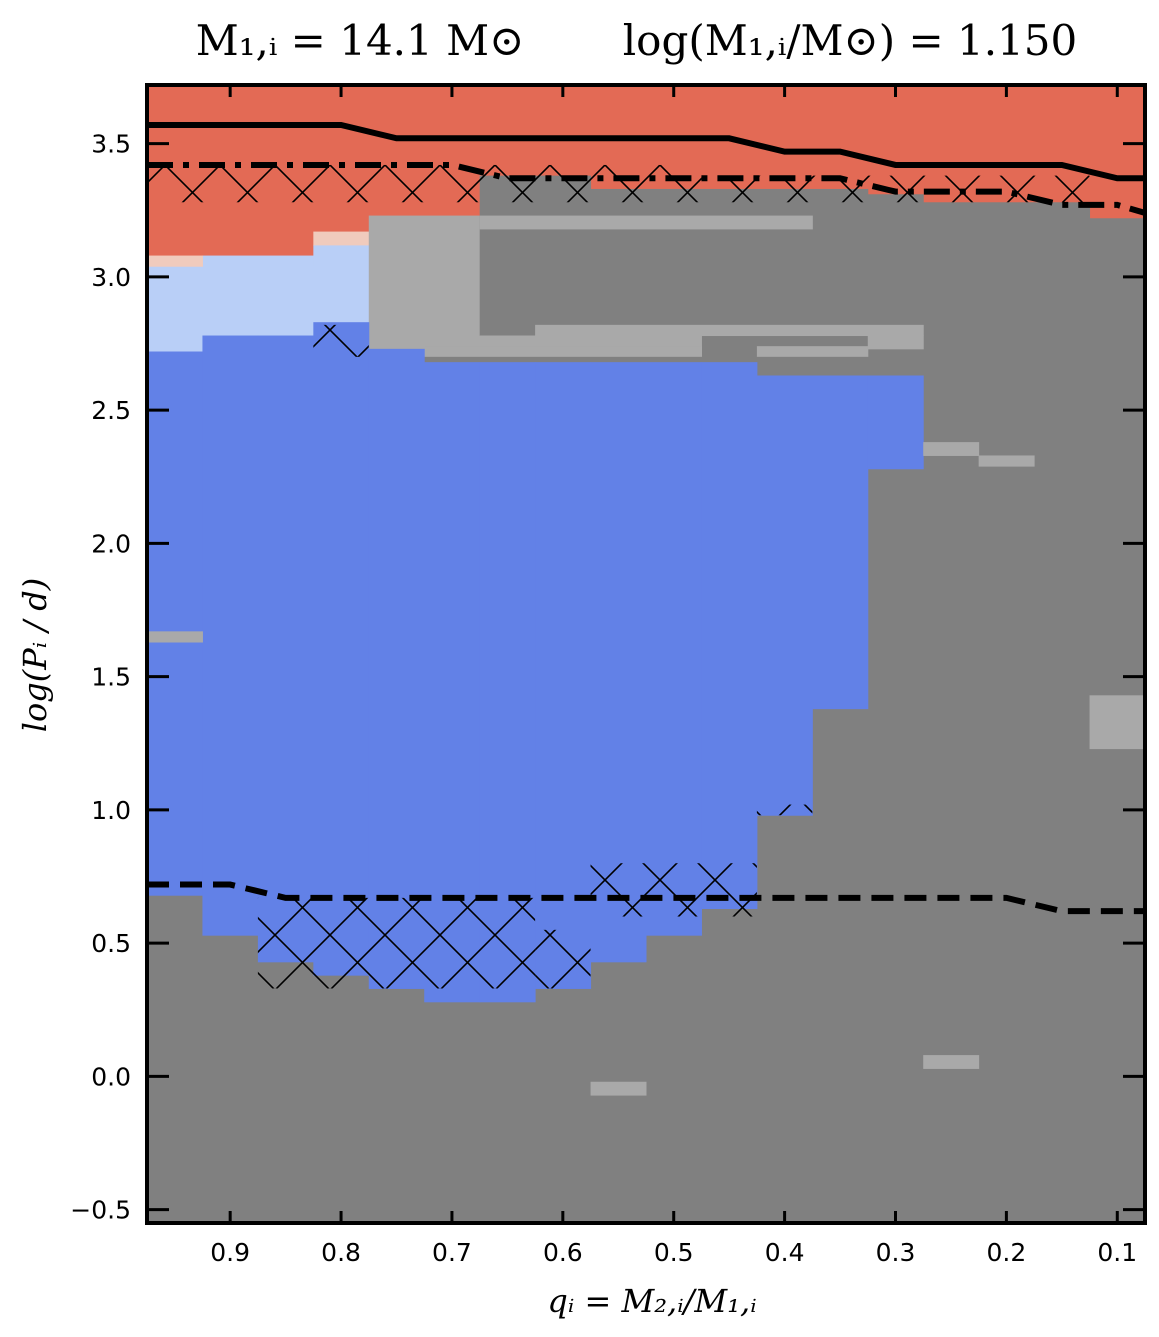 The height and width of the screenshot is (1337, 1159). What do you see at coordinates (111, 1076) in the screenshot?
I see `y-tick-label: 0.0` at bounding box center [111, 1076].